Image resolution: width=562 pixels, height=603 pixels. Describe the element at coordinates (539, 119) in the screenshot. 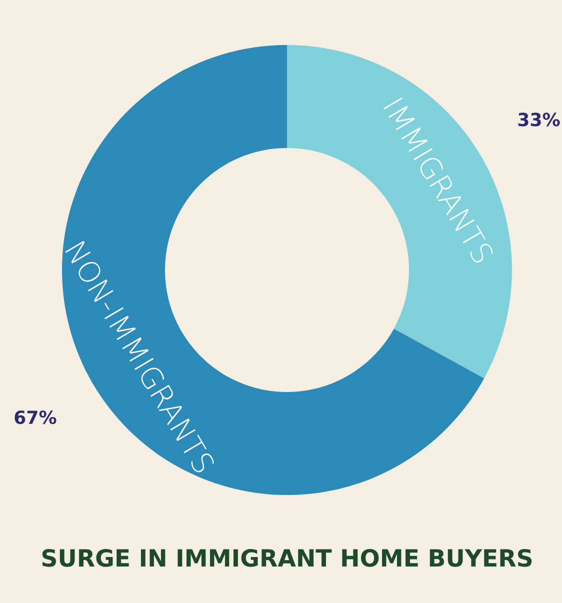

I see `data-label: 33%` at that location.